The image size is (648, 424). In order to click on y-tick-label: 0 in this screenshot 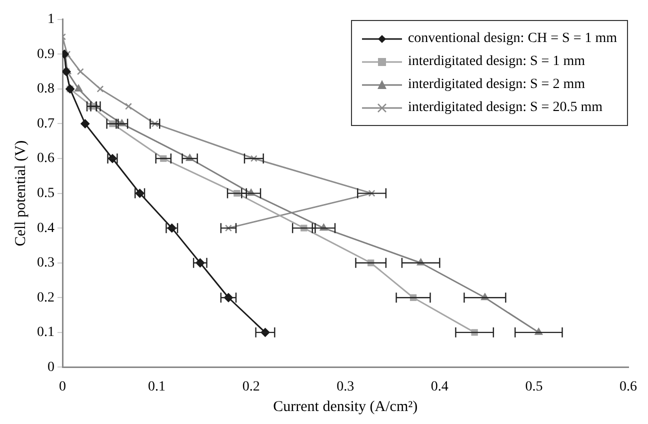, I will do `click(51, 367)`.